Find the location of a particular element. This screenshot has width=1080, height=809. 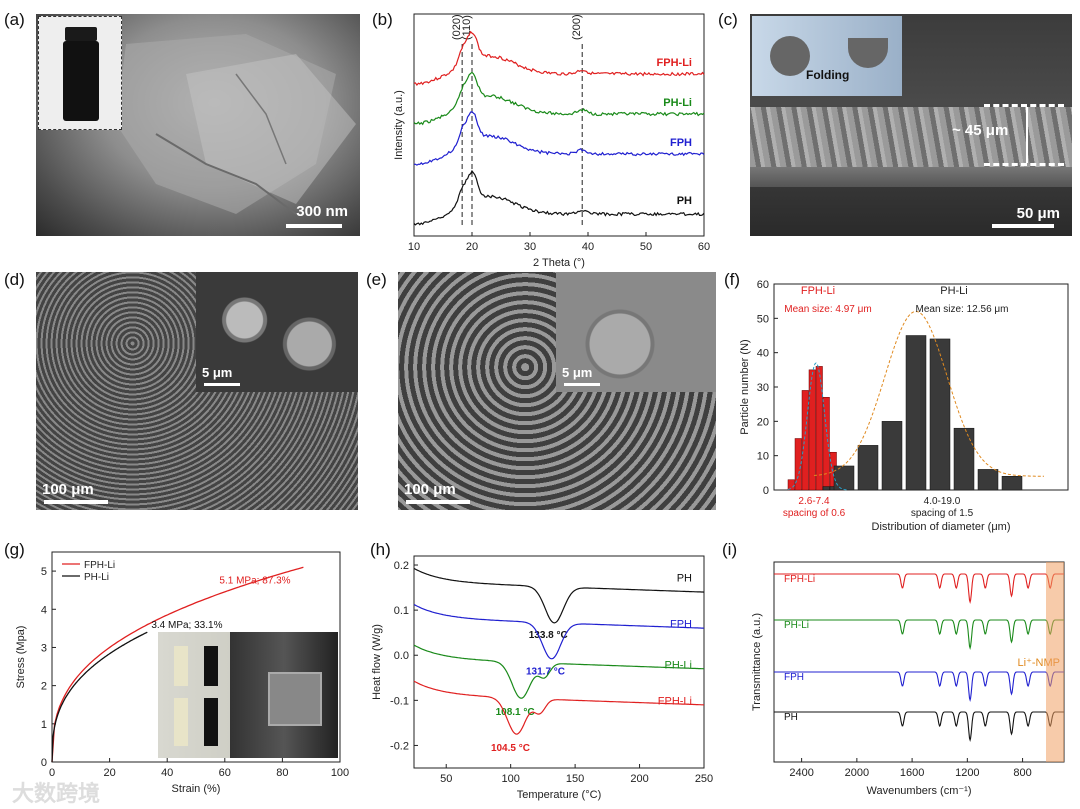

ftir-xlabel: Wavenumbers (cm⁻¹) is located at coordinates (918, 791).